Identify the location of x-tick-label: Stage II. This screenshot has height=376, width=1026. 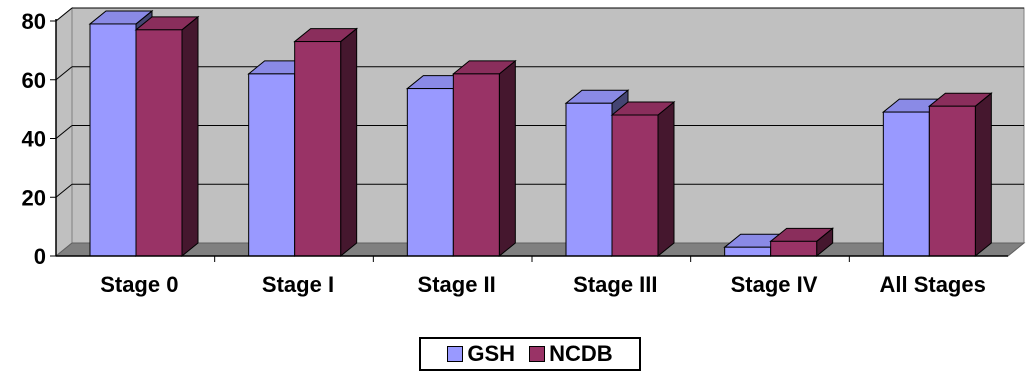
(457, 284).